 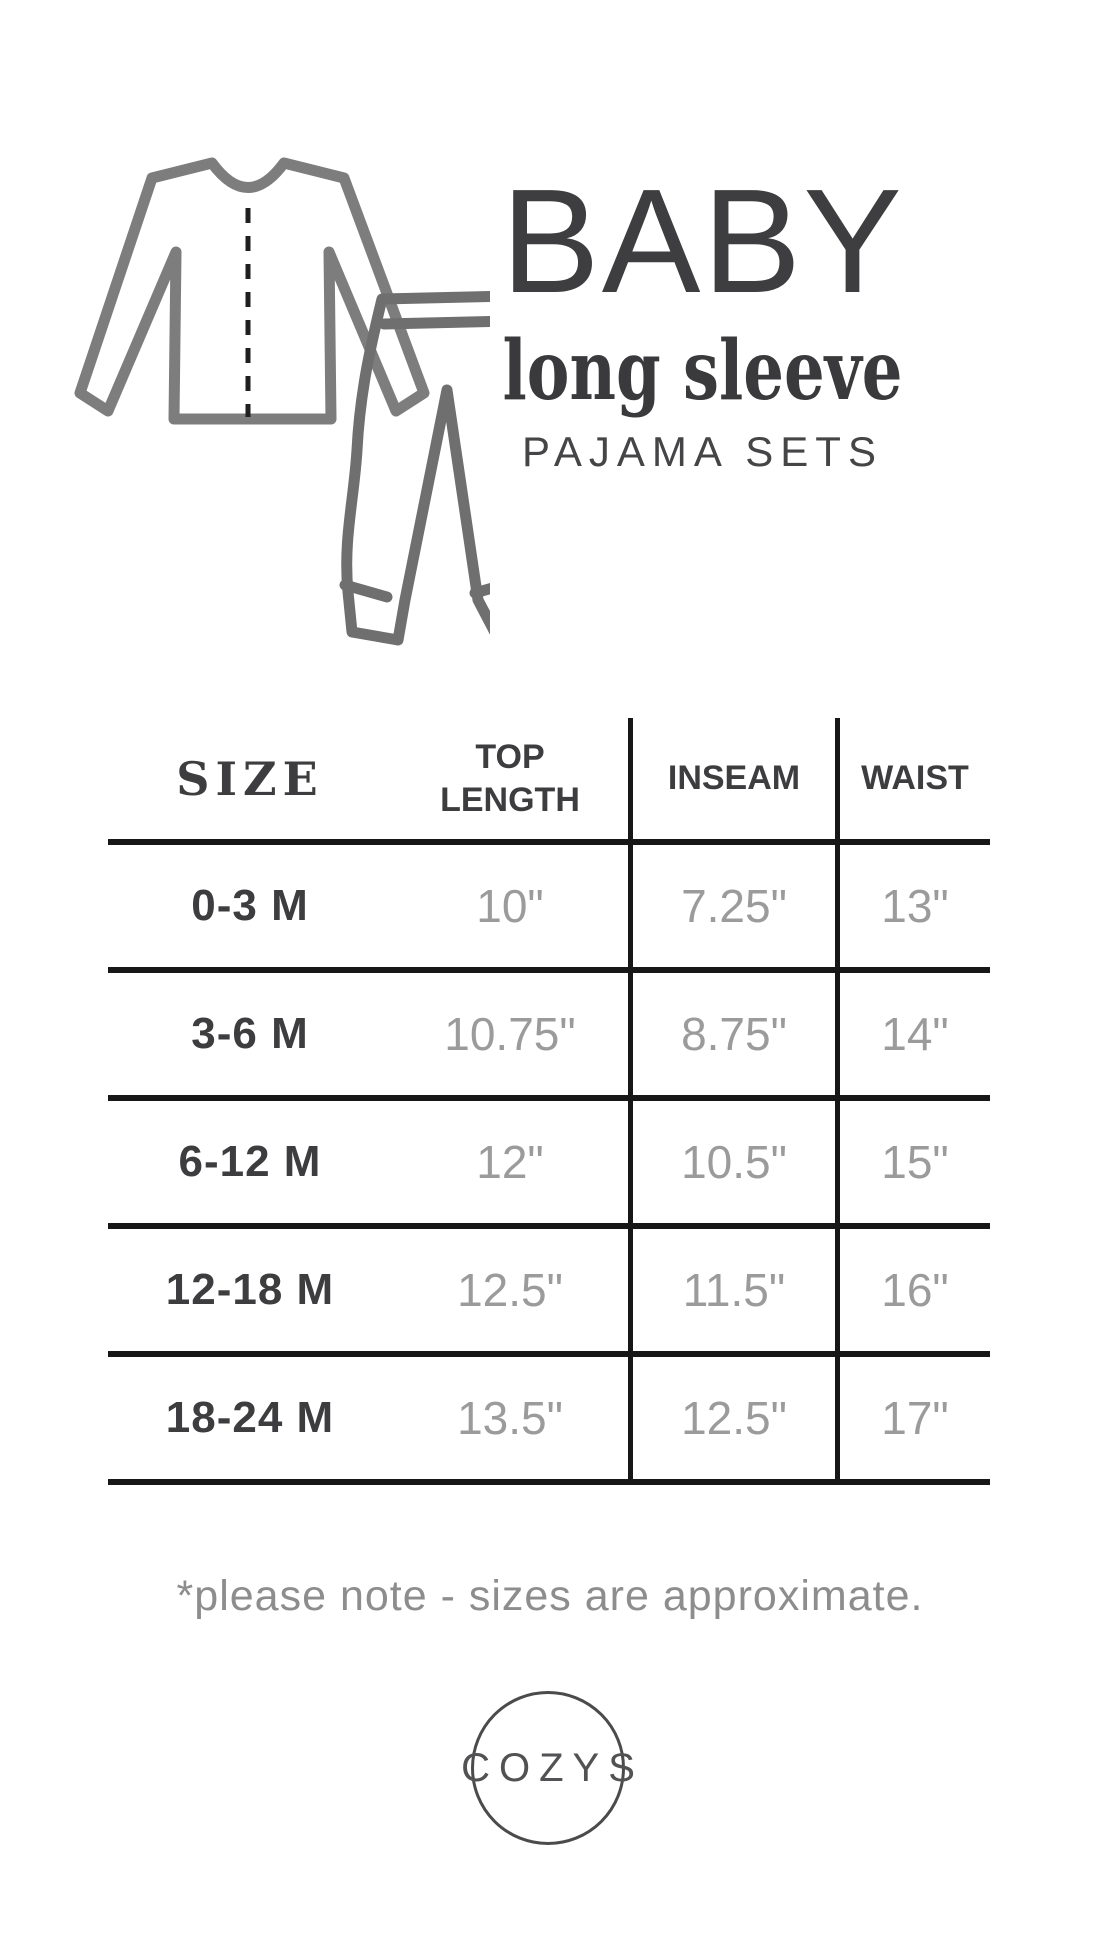 I want to click on column-header-size: SIZE, so click(x=250, y=781).